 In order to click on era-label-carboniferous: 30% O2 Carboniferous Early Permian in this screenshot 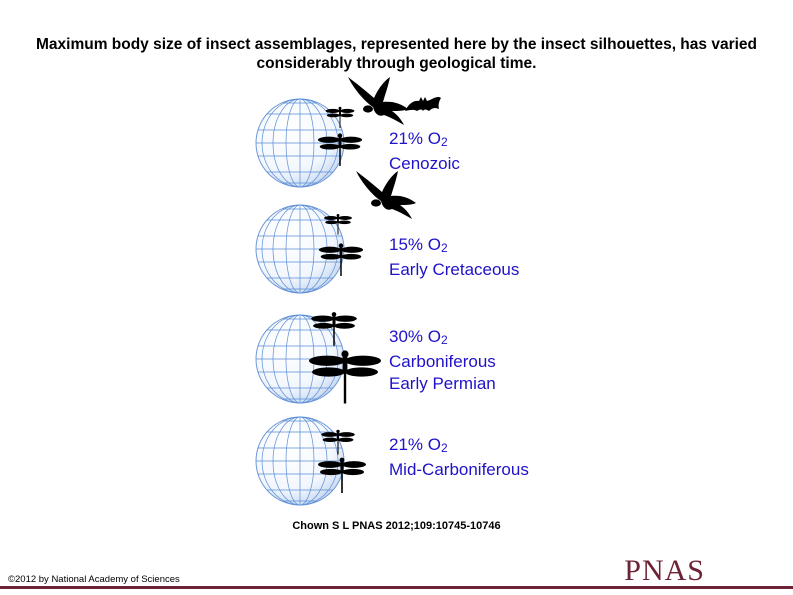, I will do `click(442, 360)`.